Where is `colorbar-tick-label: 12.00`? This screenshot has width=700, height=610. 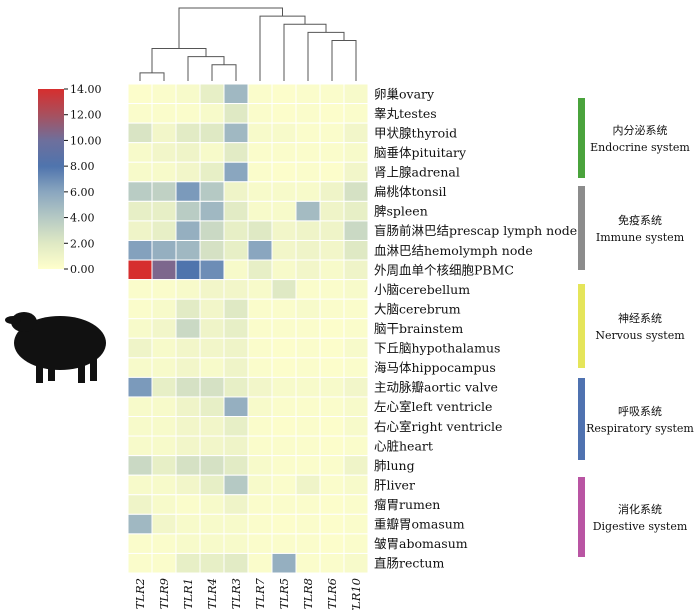 colorbar-tick-label: 12.00 is located at coordinates (86, 115).